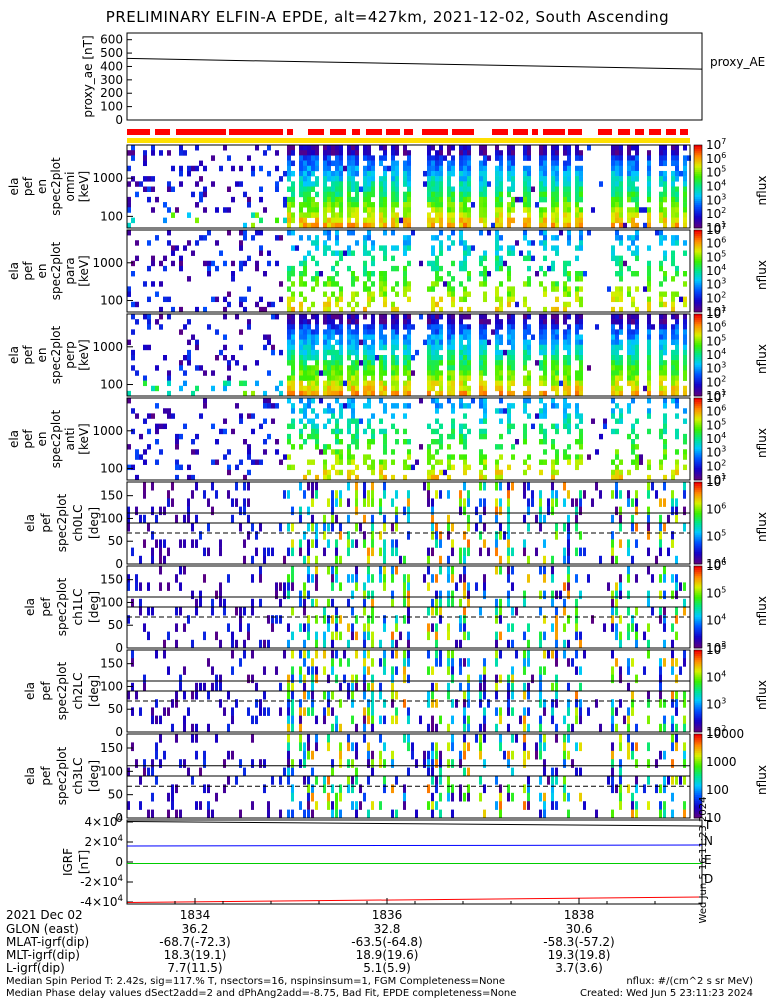 The image size is (775, 1000). I want to click on pitch-ytick-label: 50, so click(115, 709).